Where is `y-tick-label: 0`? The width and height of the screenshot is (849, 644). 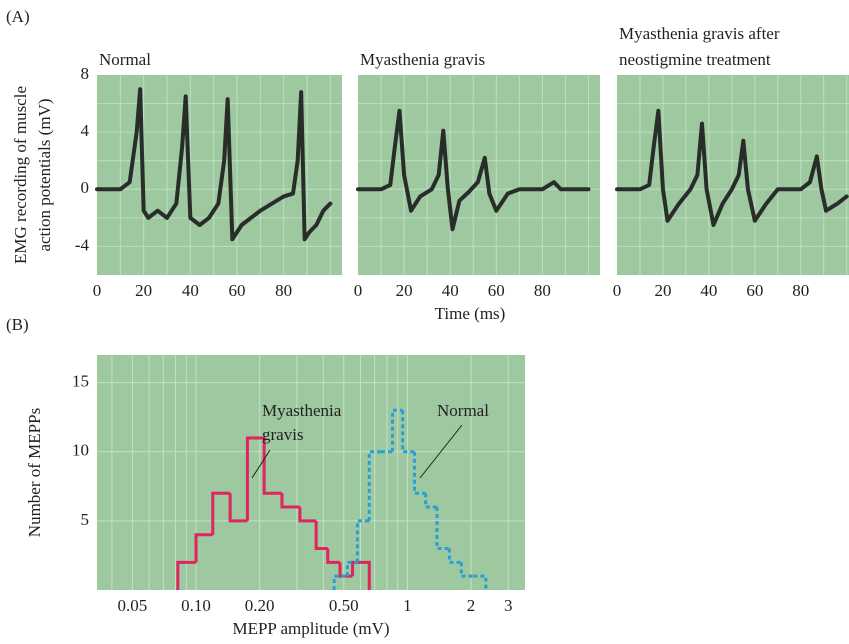
y-tick-label: 0 is located at coordinates (85, 187).